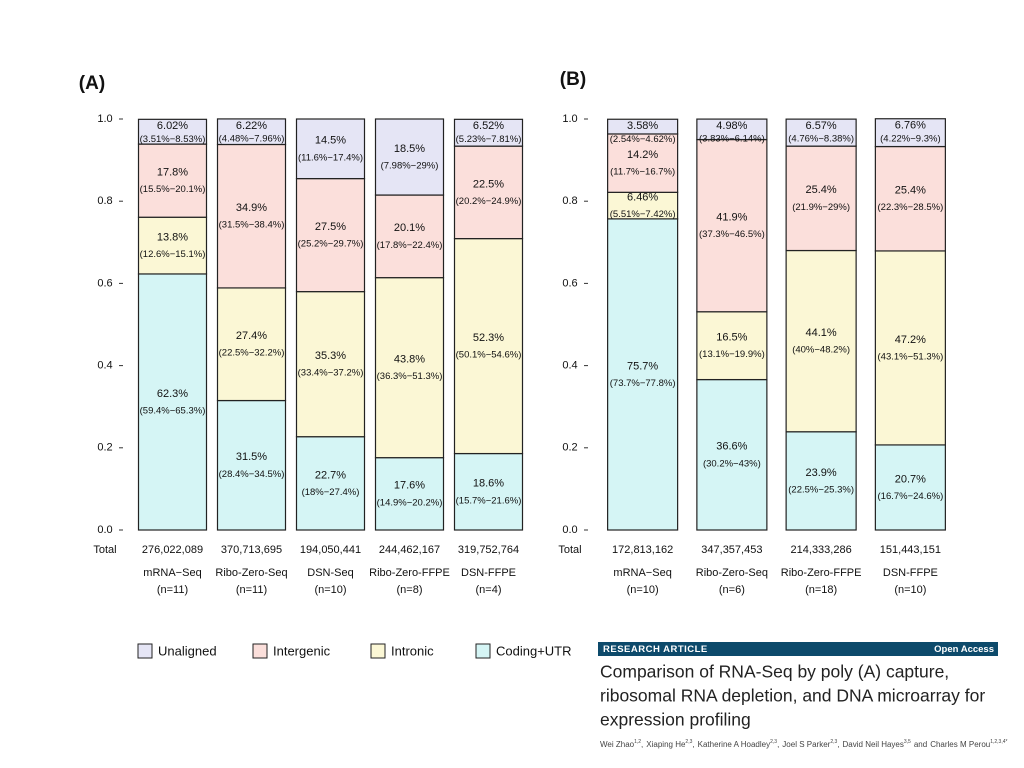  I want to click on value-label: 34.9%, so click(251, 208).